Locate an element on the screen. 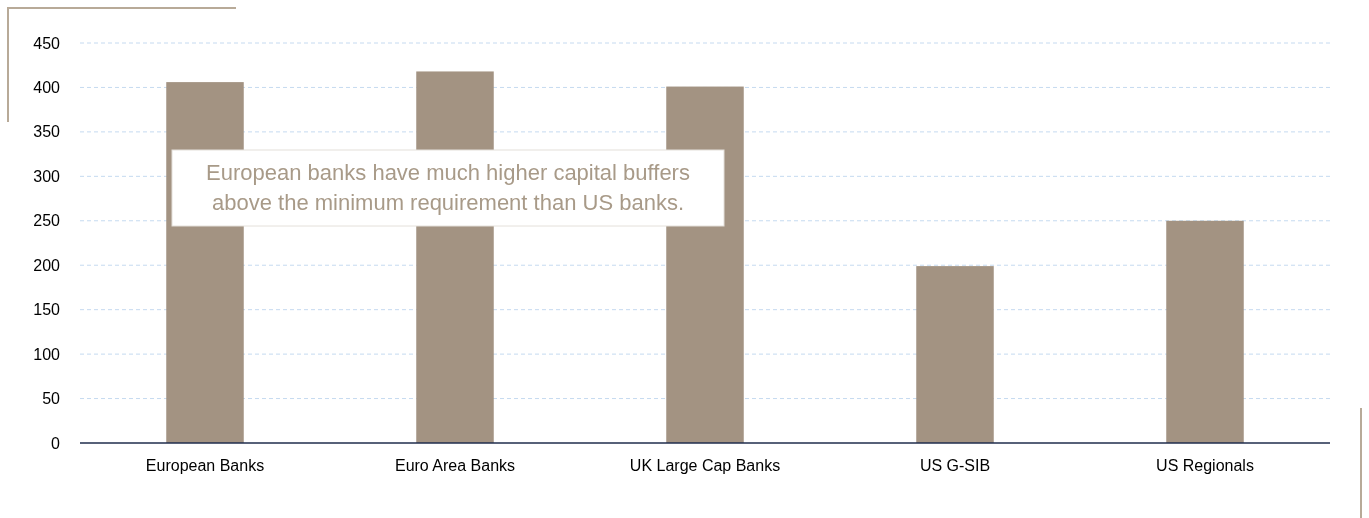 This screenshot has width=1369, height=518. y-tick-label: 0 is located at coordinates (56, 443).